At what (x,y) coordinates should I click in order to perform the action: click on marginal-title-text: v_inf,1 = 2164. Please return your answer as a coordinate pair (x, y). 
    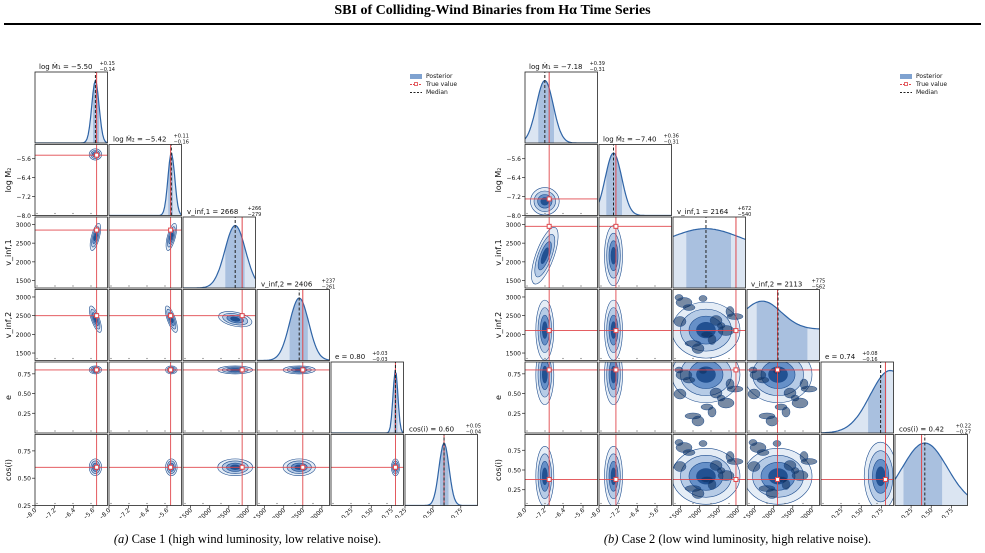
    Looking at the image, I should click on (703, 212).